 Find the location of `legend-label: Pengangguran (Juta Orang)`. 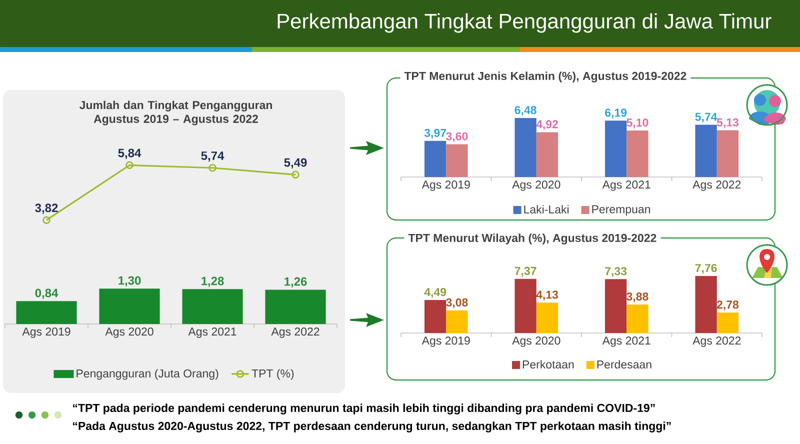

legend-label: Pengangguran (Juta Orang) is located at coordinates (147, 374).